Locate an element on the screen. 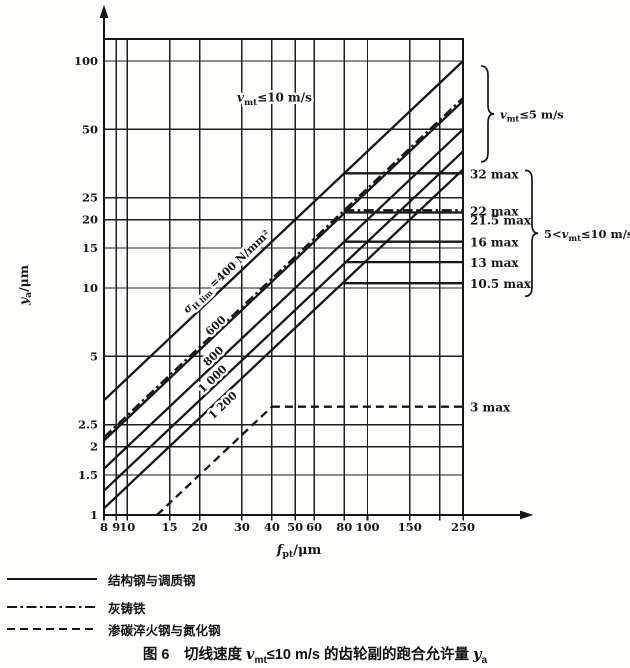 The image size is (630, 668). speed-label-vmt-10: vmt≤10 m/s is located at coordinates (274, 99).